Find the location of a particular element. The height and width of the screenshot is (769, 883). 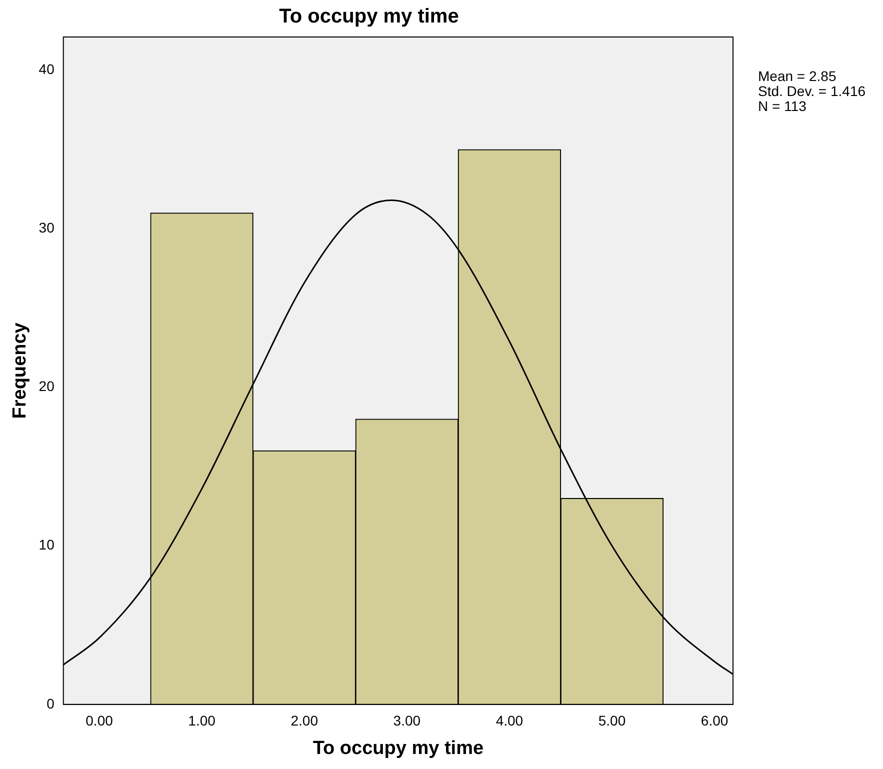

x-axis-title: To occupy my time is located at coordinates (398, 748).